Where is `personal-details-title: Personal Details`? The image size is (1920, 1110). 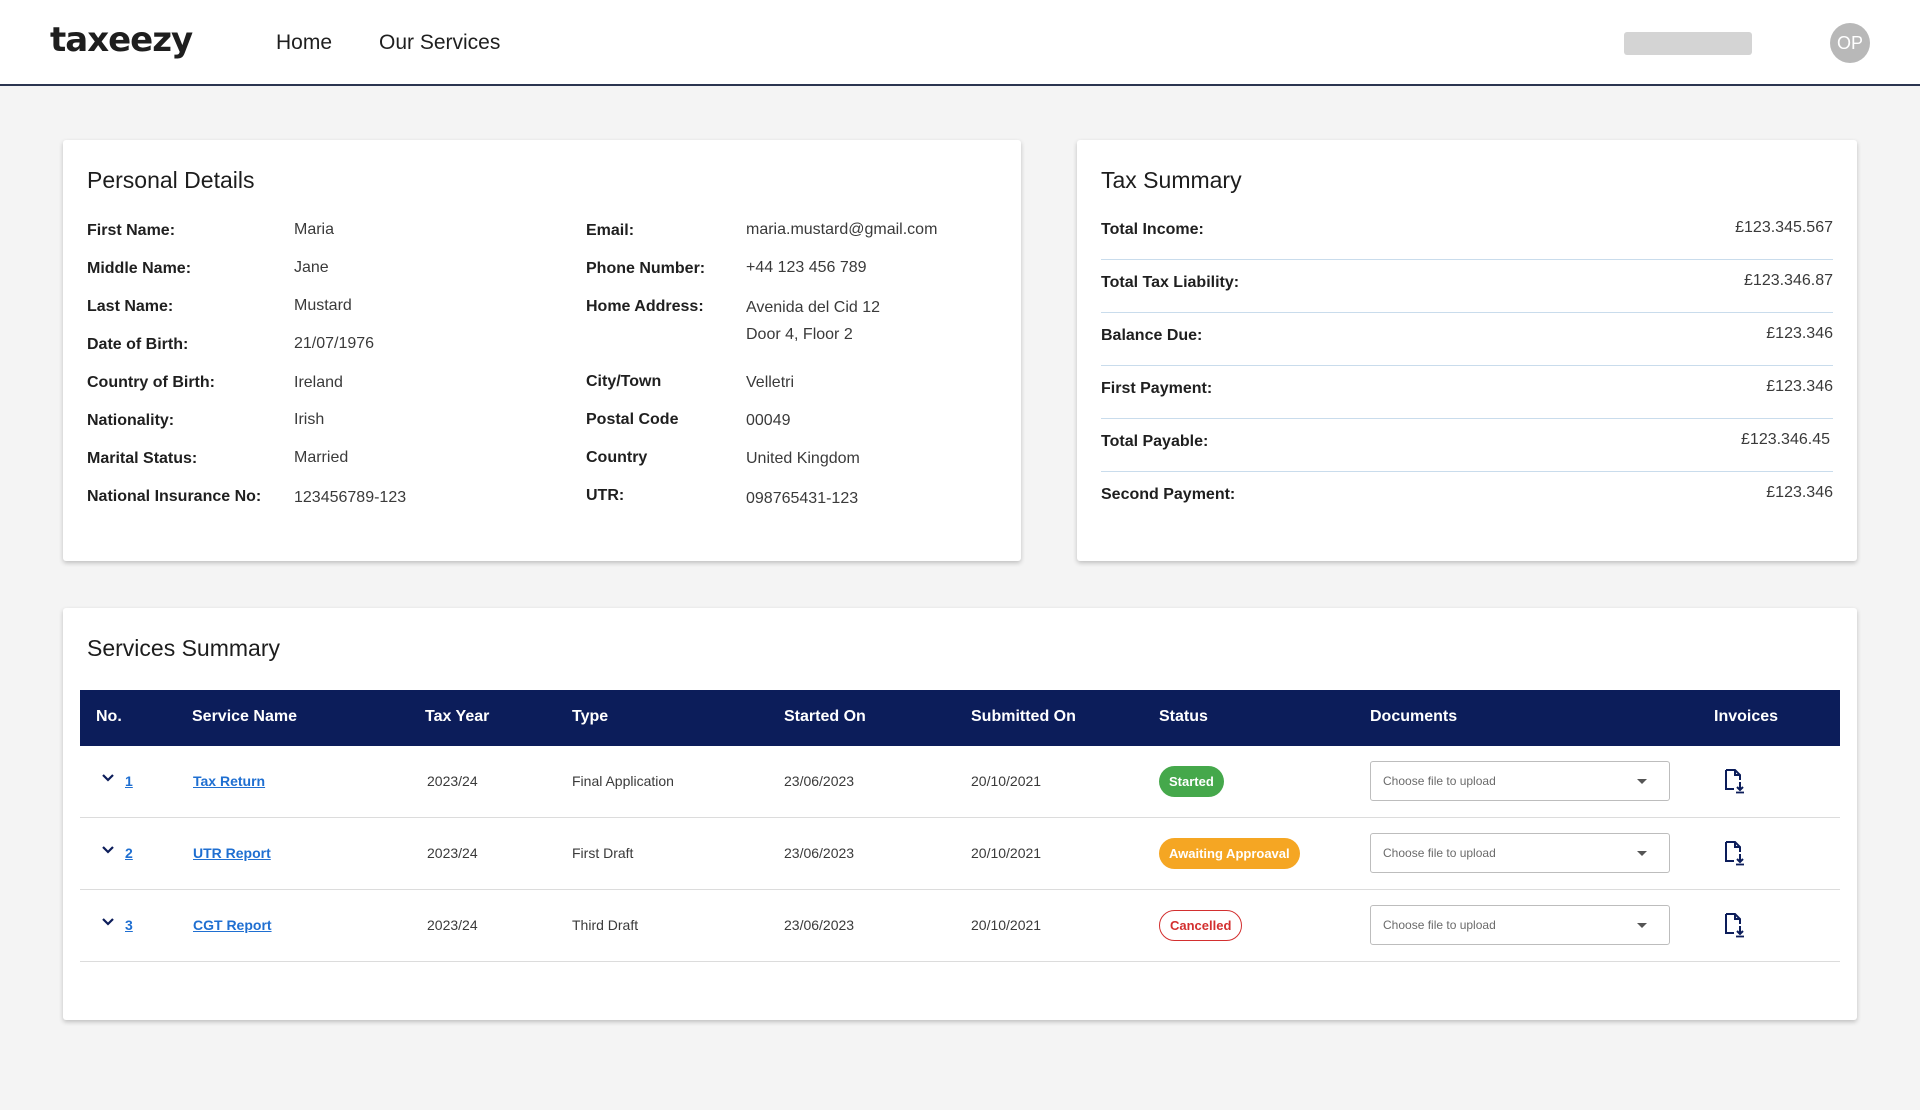
personal-details-title: Personal Details is located at coordinates (171, 180).